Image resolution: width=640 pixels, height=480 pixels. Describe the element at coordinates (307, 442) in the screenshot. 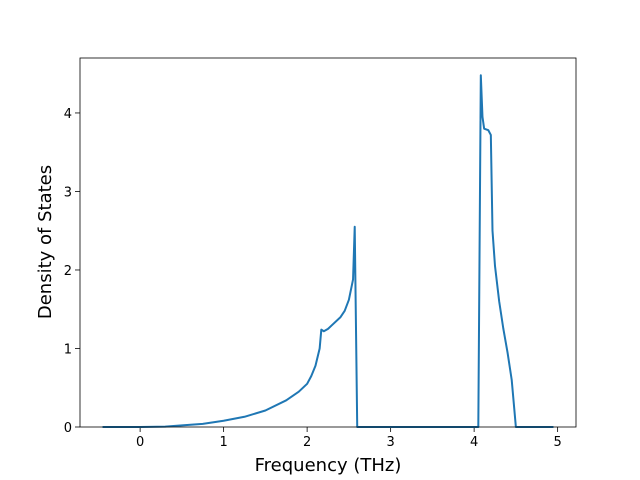

I see `x-tick-label: 2` at that location.